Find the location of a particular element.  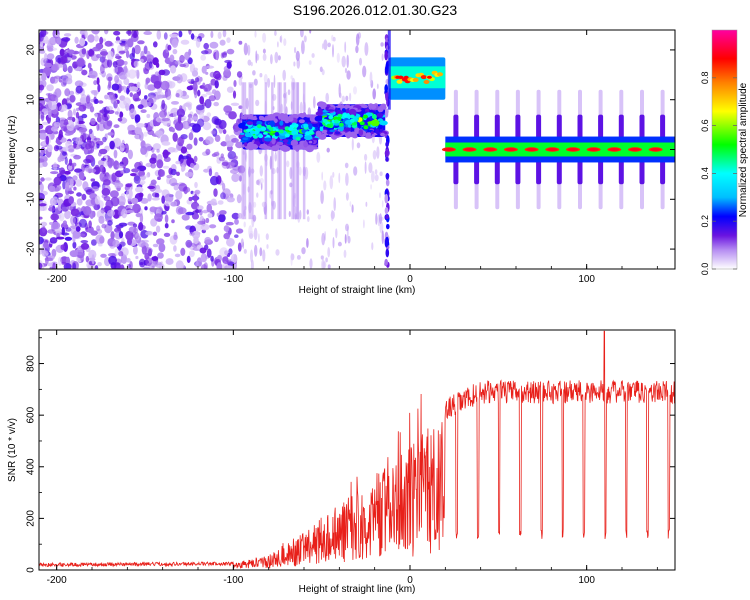

colorbar-tick-label: 0.6 is located at coordinates (705, 125).